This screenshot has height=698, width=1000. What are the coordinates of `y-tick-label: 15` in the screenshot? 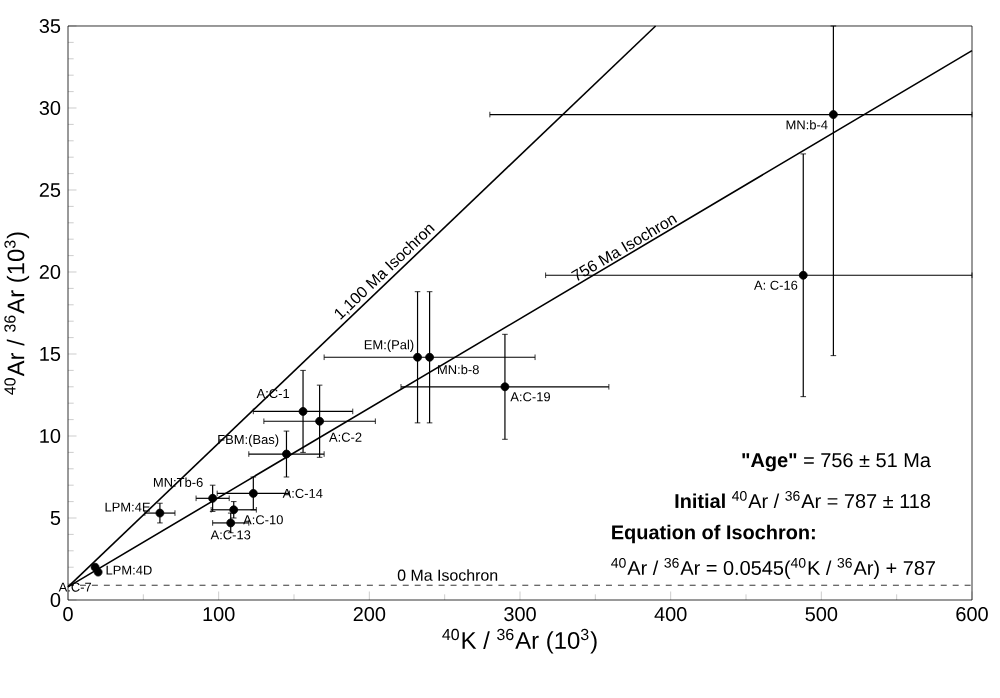 It's located at (50, 354).